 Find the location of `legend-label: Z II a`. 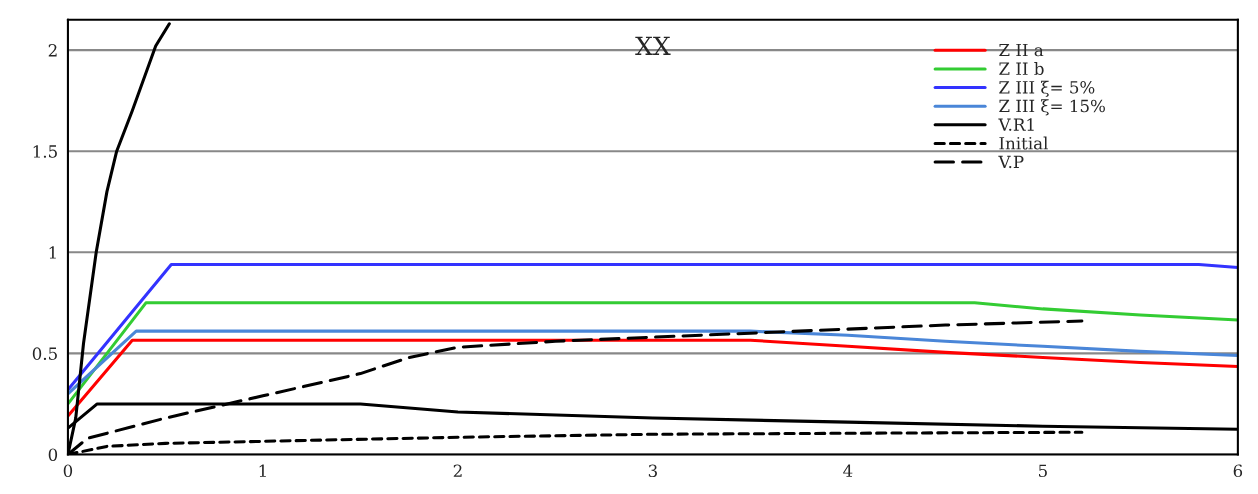

legend-label: Z II a is located at coordinates (1021, 50).